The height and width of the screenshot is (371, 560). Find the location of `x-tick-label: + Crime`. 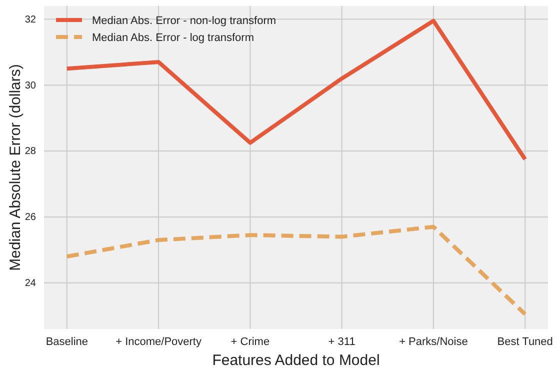

x-tick-label: + Crime is located at coordinates (250, 342).